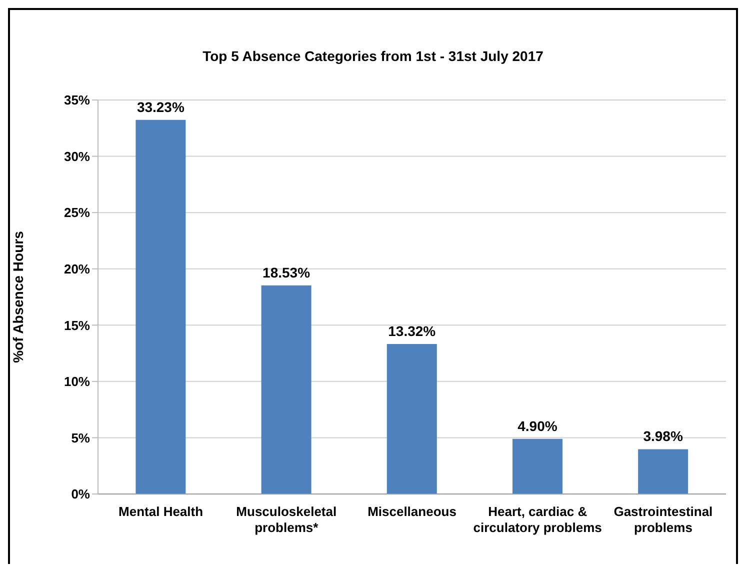 This screenshot has height=572, width=744. What do you see at coordinates (77, 268) in the screenshot?
I see `y-tick-label: 20%` at bounding box center [77, 268].